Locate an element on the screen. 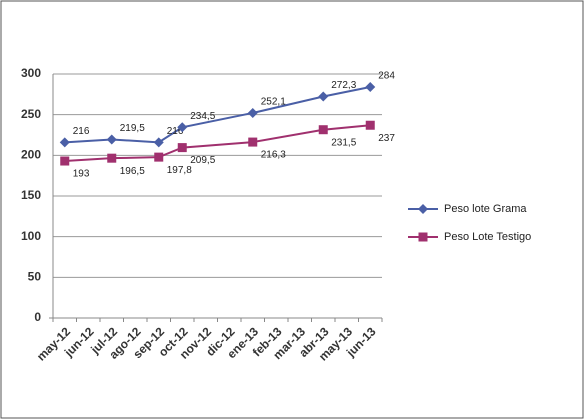 Image resolution: width=585 pixels, height=420 pixels. y-tick-label: 300 is located at coordinates (31, 73).